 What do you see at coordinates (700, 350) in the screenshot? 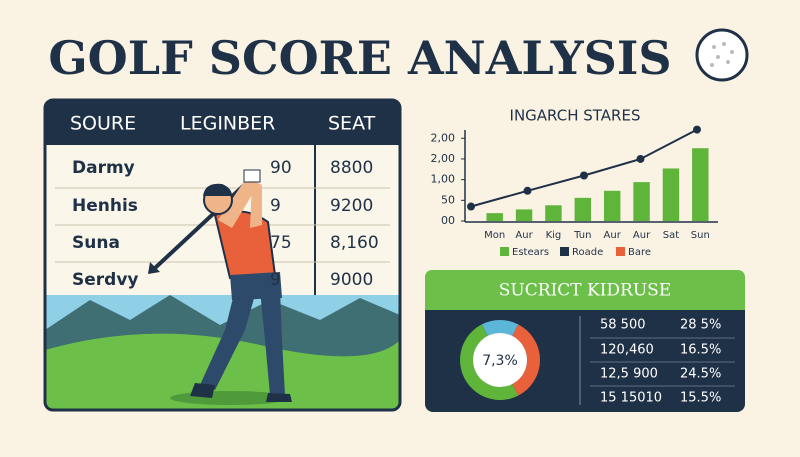
I see `panel-cell: 16.5%` at bounding box center [700, 350].